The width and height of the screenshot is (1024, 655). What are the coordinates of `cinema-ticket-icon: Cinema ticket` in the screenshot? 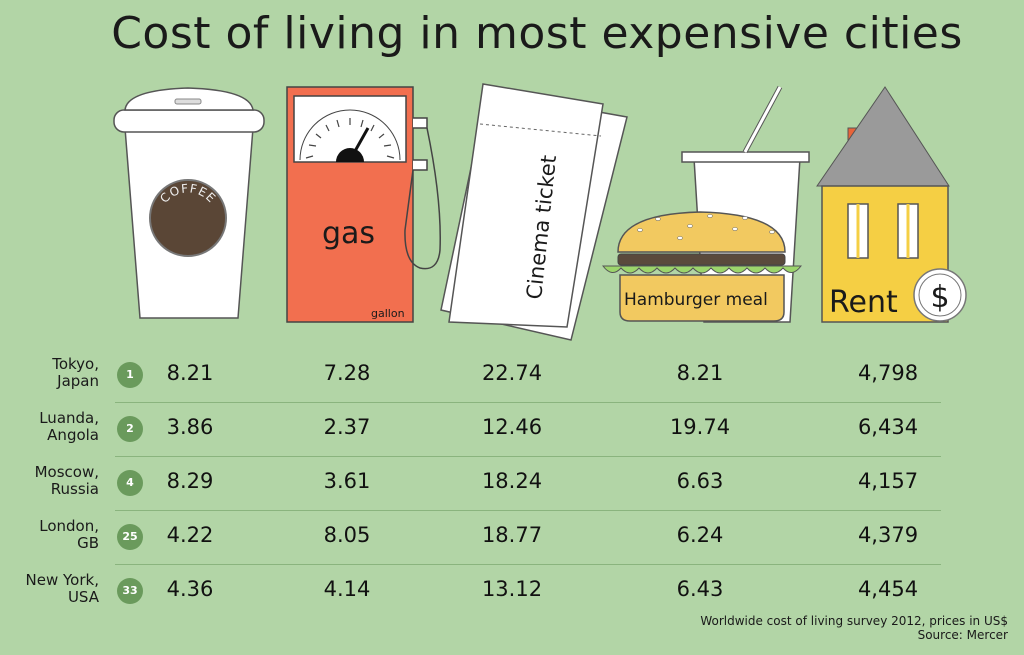 It's located at (534, 212).